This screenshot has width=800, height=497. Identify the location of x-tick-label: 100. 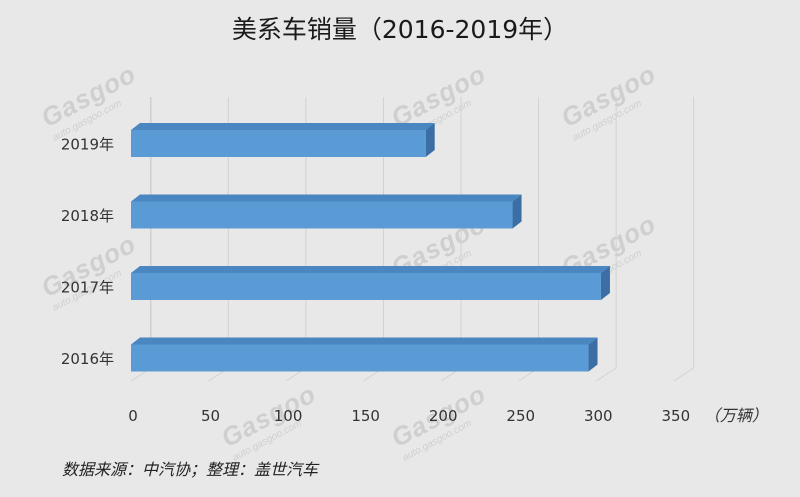
(288, 416).